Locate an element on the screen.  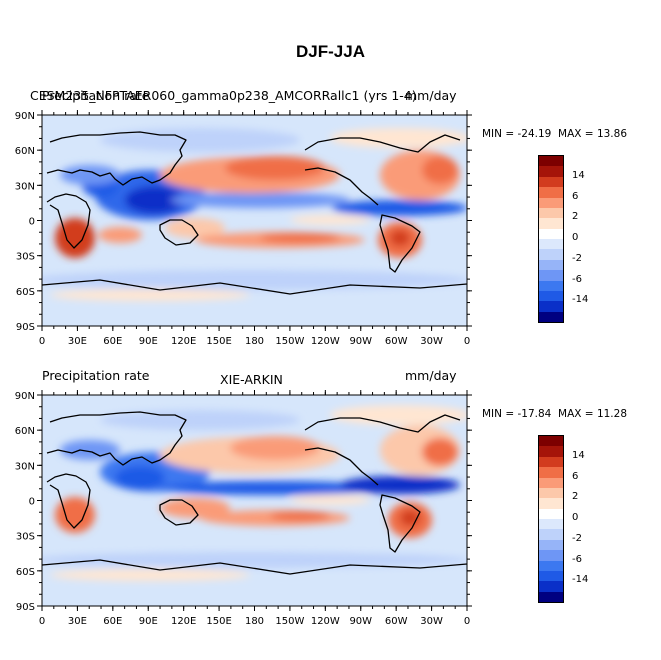
panel-1-min-label: MIN = -24.19 is located at coordinates (517, 134).